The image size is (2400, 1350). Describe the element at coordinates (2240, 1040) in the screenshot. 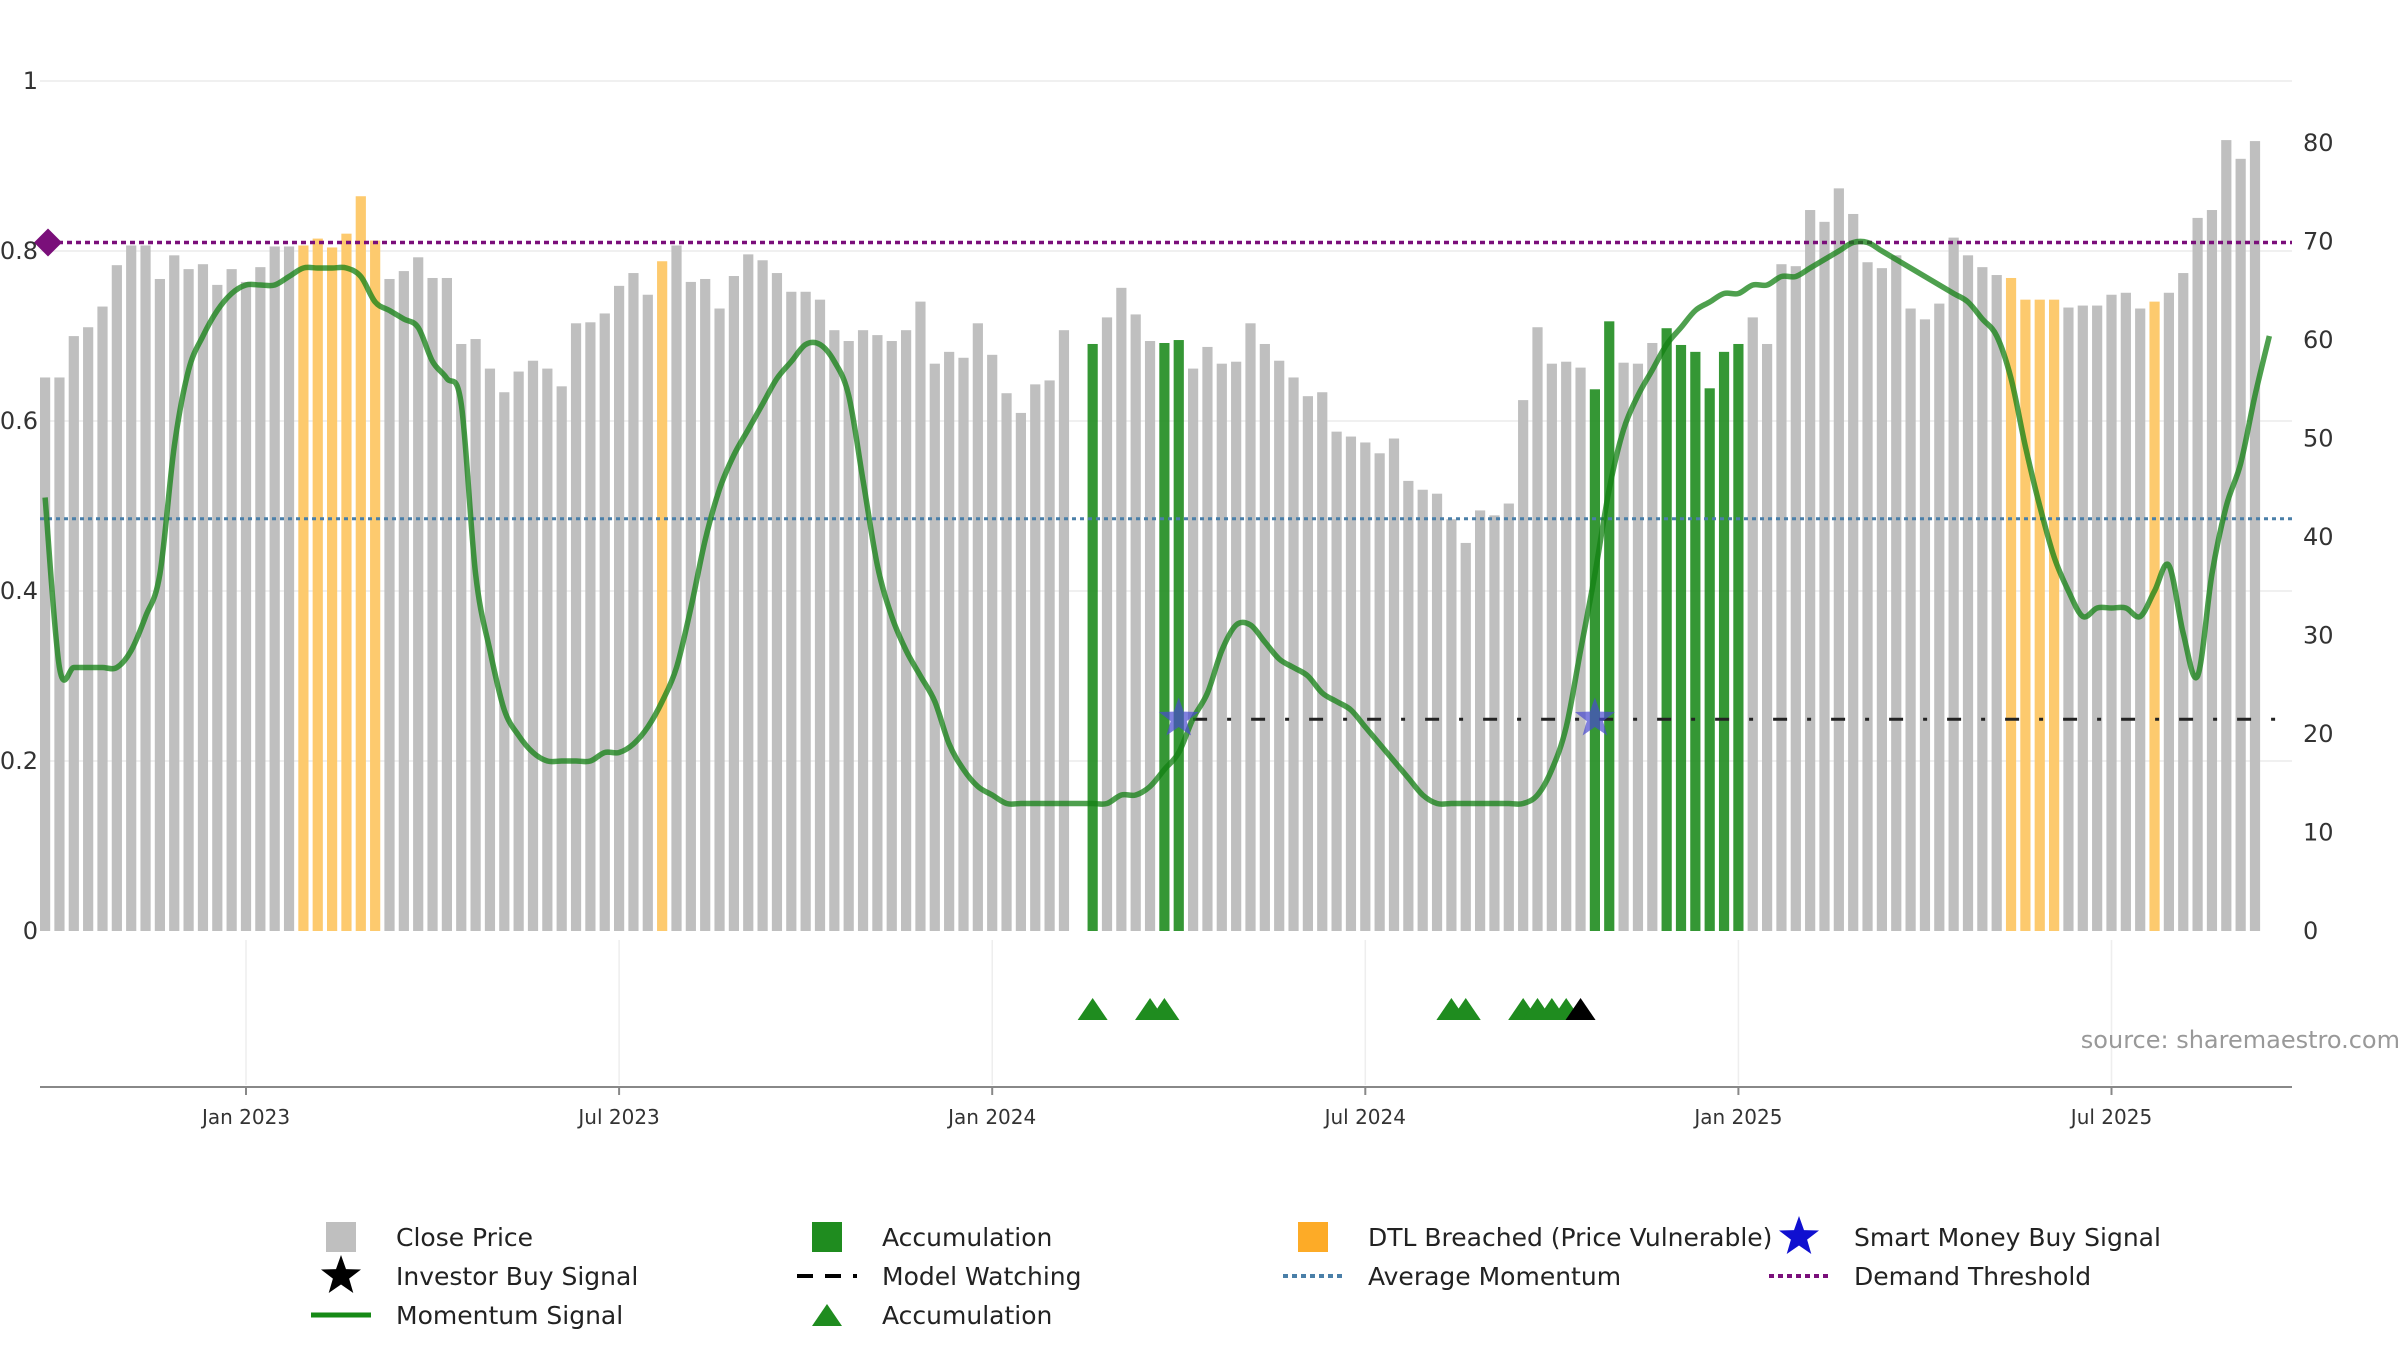

I see `source-note: source: sharemaestro.com` at that location.